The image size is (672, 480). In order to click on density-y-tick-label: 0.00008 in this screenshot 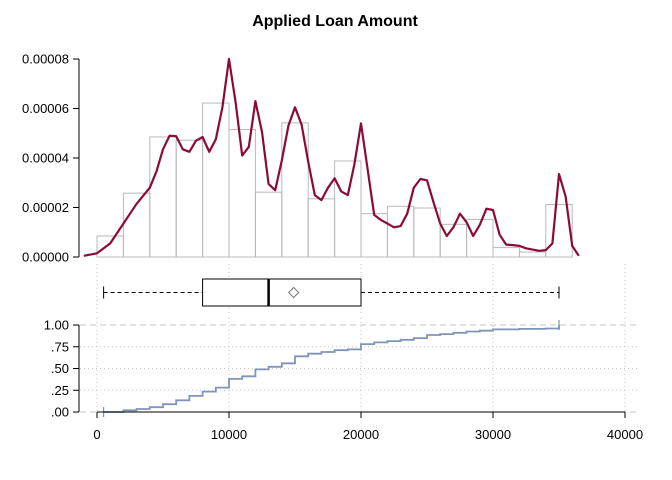, I will do `click(45, 59)`.